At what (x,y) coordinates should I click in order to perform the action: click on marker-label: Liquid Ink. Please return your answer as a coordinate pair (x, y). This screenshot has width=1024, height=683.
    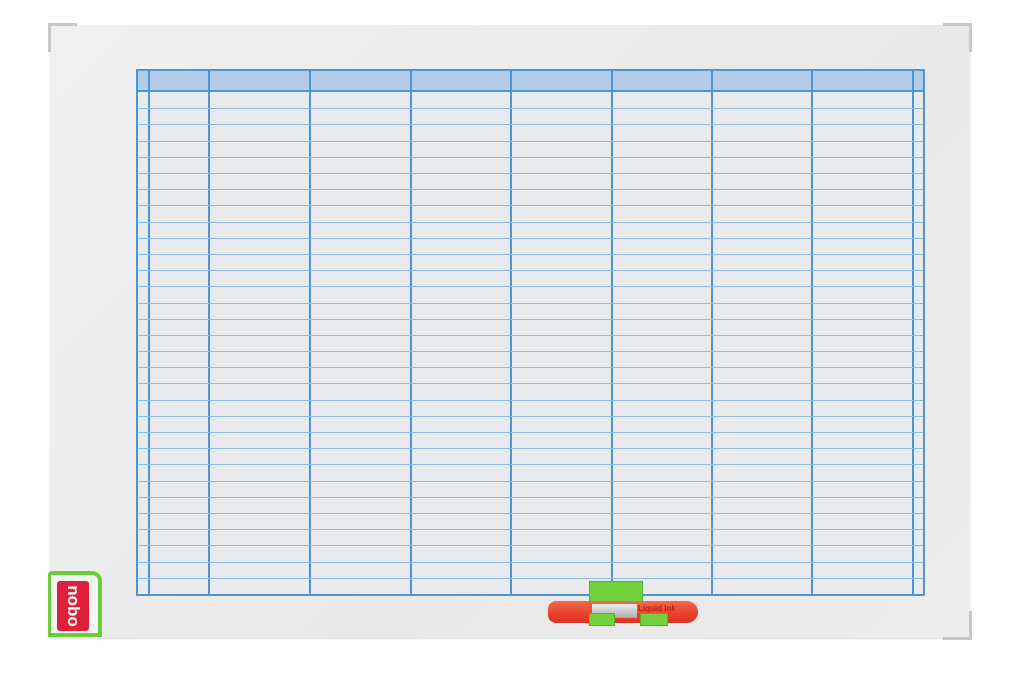
    Looking at the image, I should click on (657, 608).